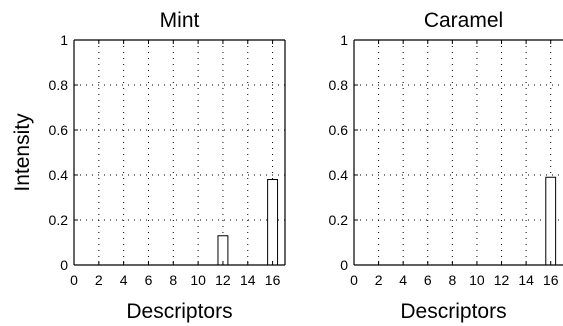 Image resolution: width=563 pixels, height=326 pixels. Describe the element at coordinates (463, 20) in the screenshot. I see `chart-title: Caramel` at that location.